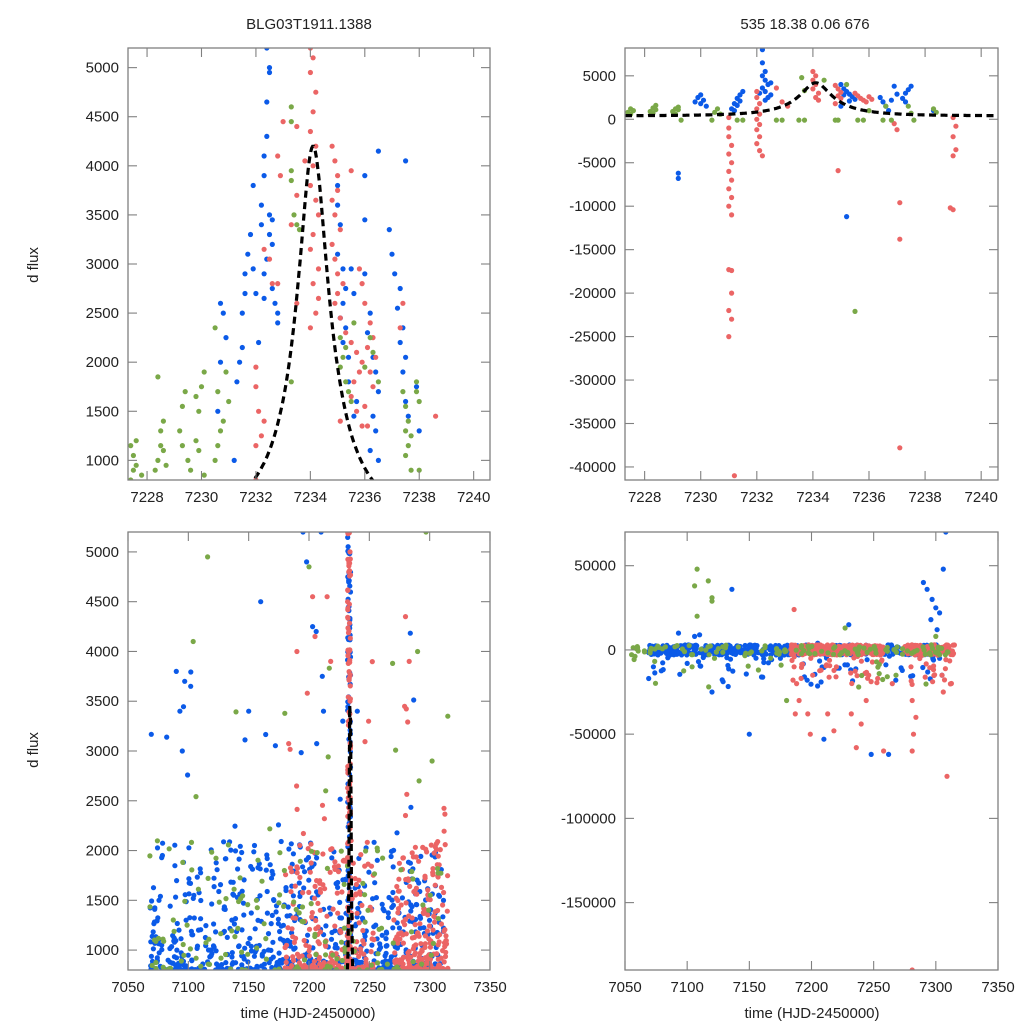 This screenshot has width=1024, height=1024. What do you see at coordinates (309, 24) in the screenshot?
I see `panel-title-top-left: BLG03T1911.1388` at bounding box center [309, 24].